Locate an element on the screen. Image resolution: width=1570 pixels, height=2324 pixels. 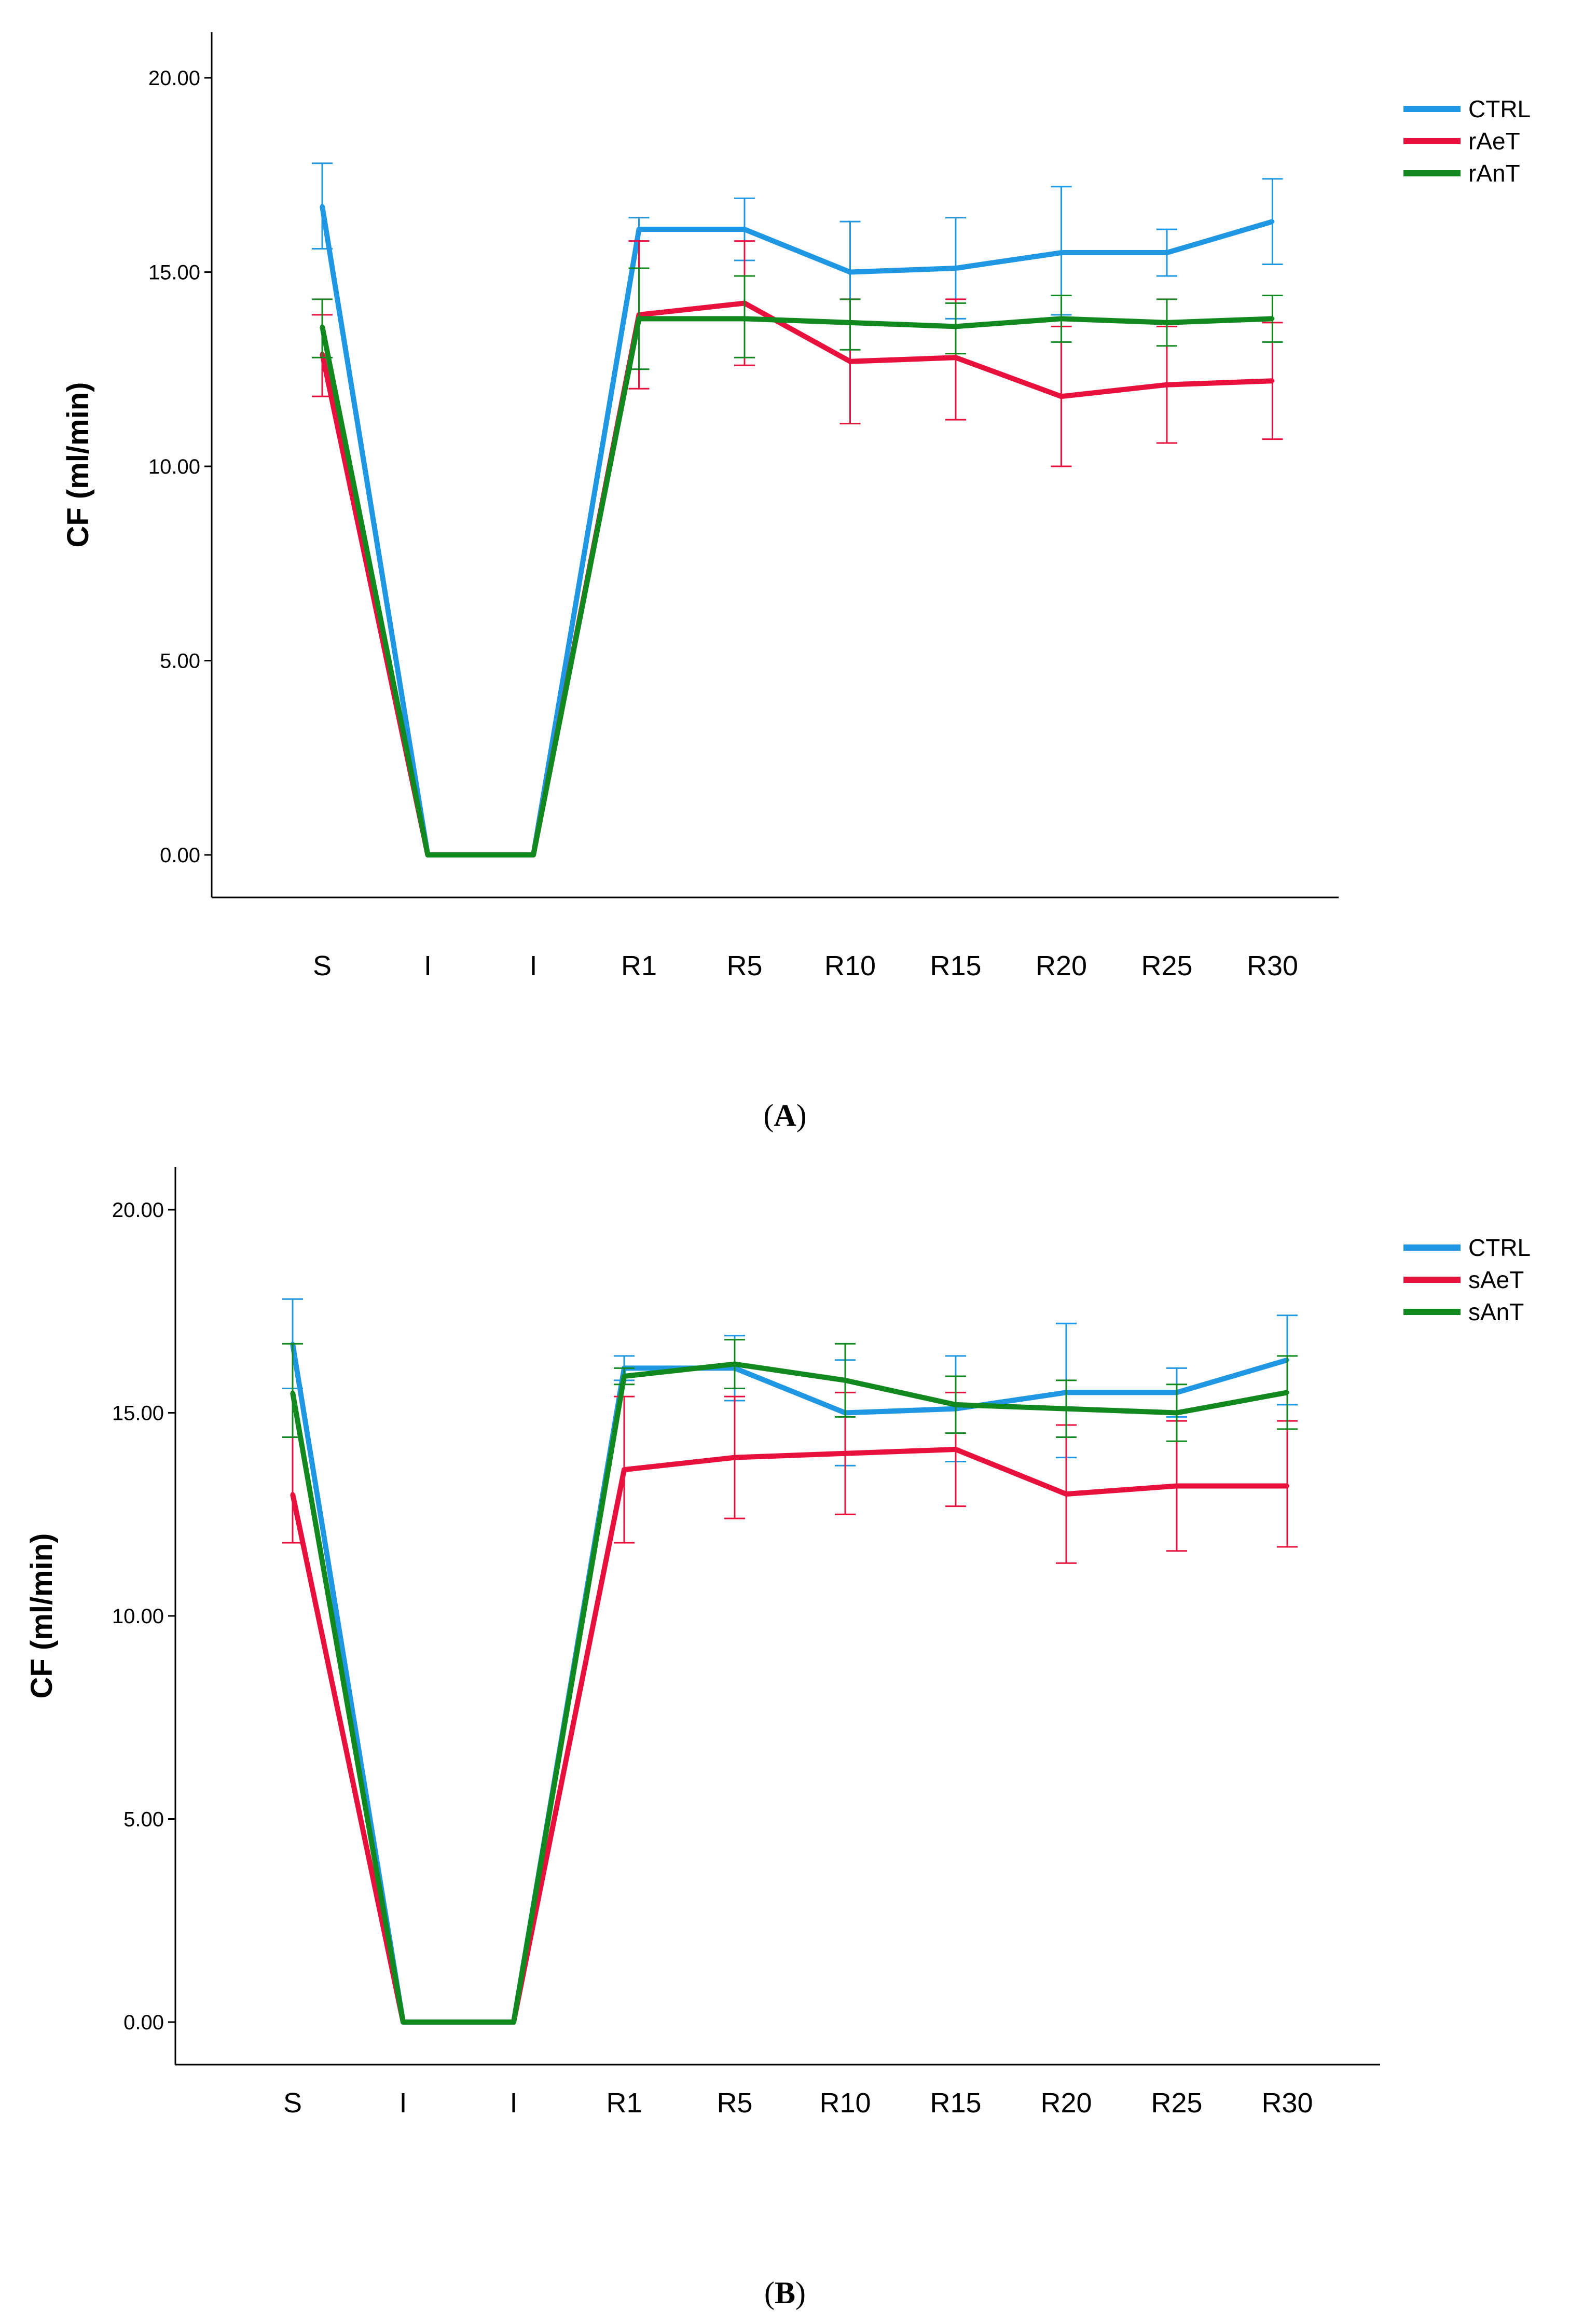
panel-letter: B is located at coordinates (785, 2293).